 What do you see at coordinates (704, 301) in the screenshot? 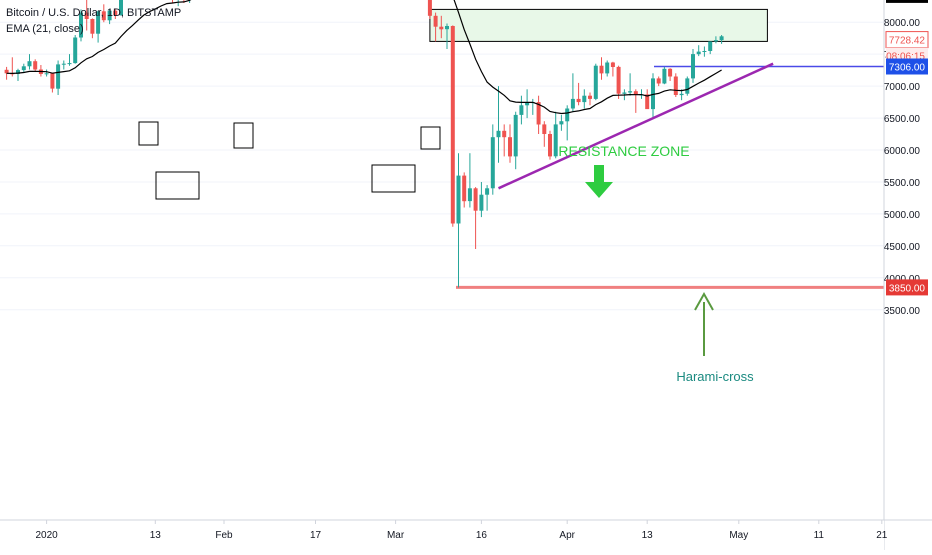
I see `harami-arrowhead-icon` at bounding box center [704, 301].